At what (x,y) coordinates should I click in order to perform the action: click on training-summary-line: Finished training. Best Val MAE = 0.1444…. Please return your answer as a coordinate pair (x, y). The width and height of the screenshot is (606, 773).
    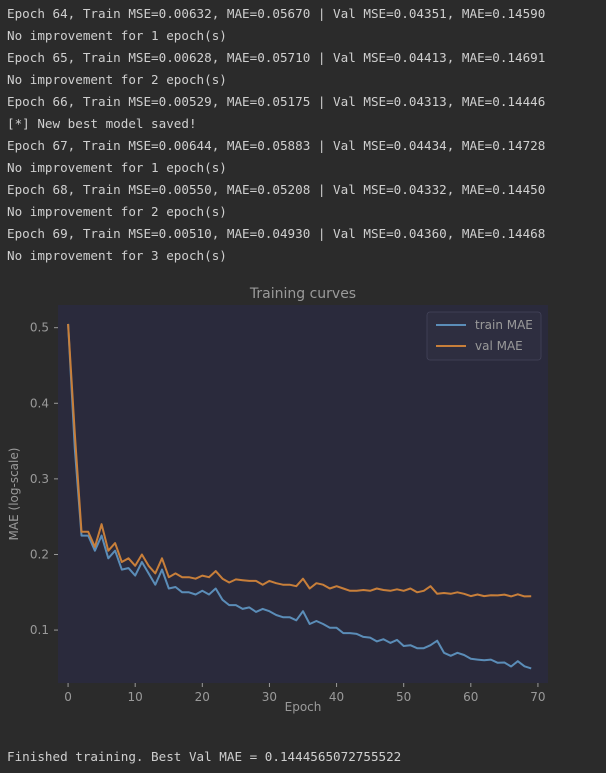
    Looking at the image, I should click on (204, 756).